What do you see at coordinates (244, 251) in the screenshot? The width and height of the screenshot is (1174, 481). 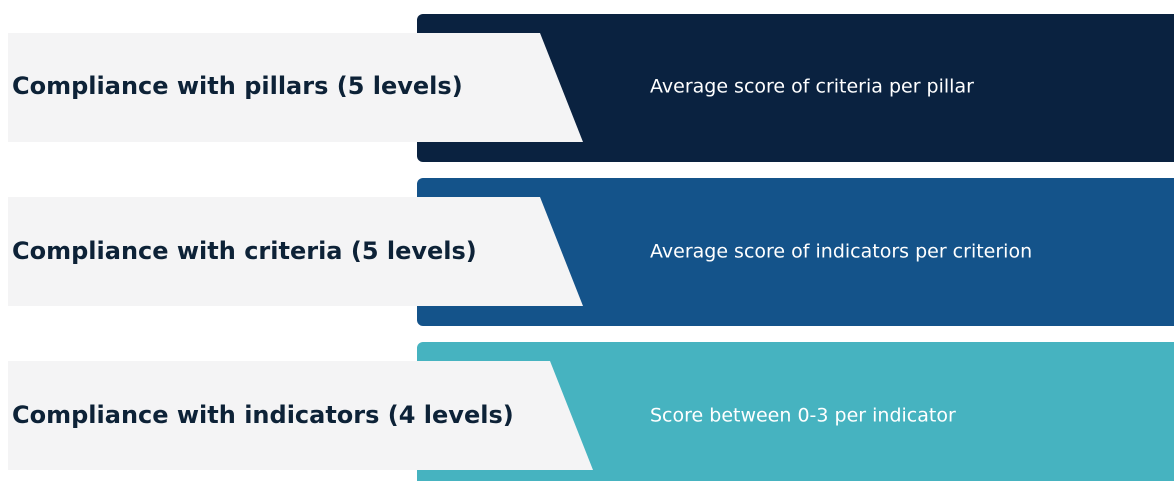 I see `row-label: Compliance with criteria (5 levels)` at bounding box center [244, 251].